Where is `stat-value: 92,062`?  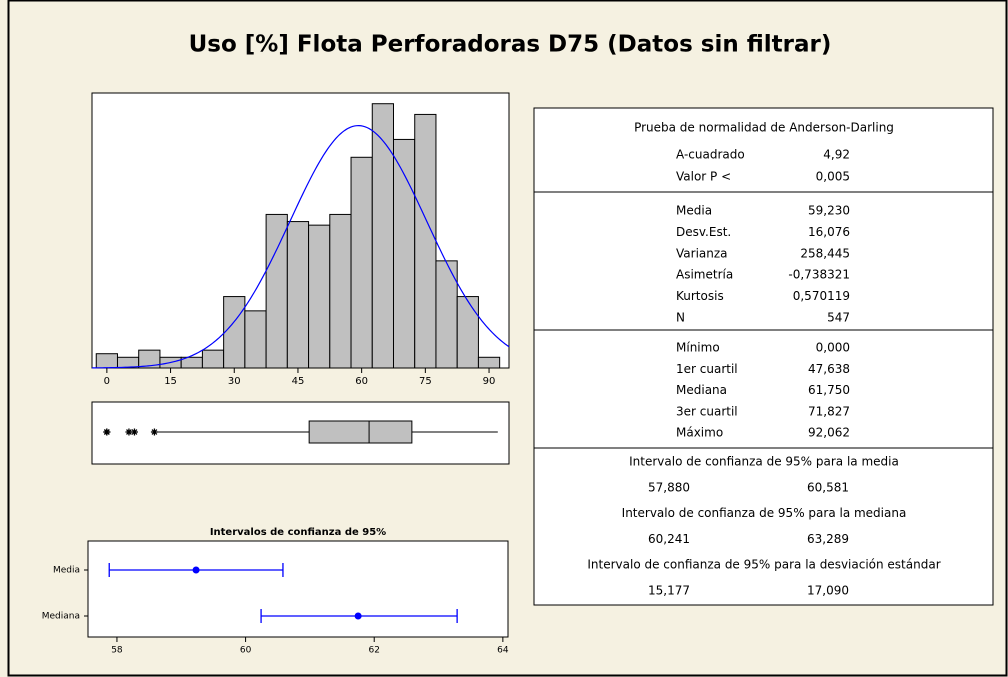
stat-value: 92,062 is located at coordinates (829, 433).